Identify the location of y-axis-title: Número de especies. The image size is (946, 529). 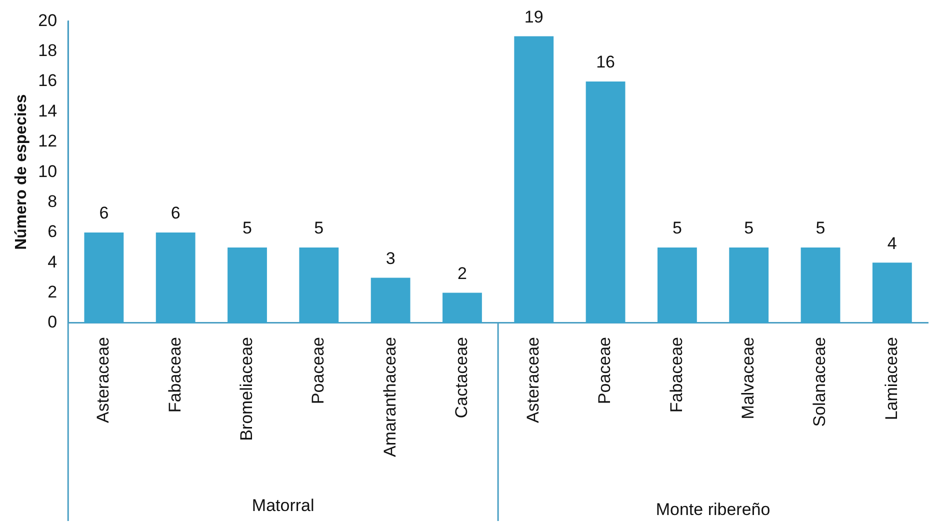
(21, 172).